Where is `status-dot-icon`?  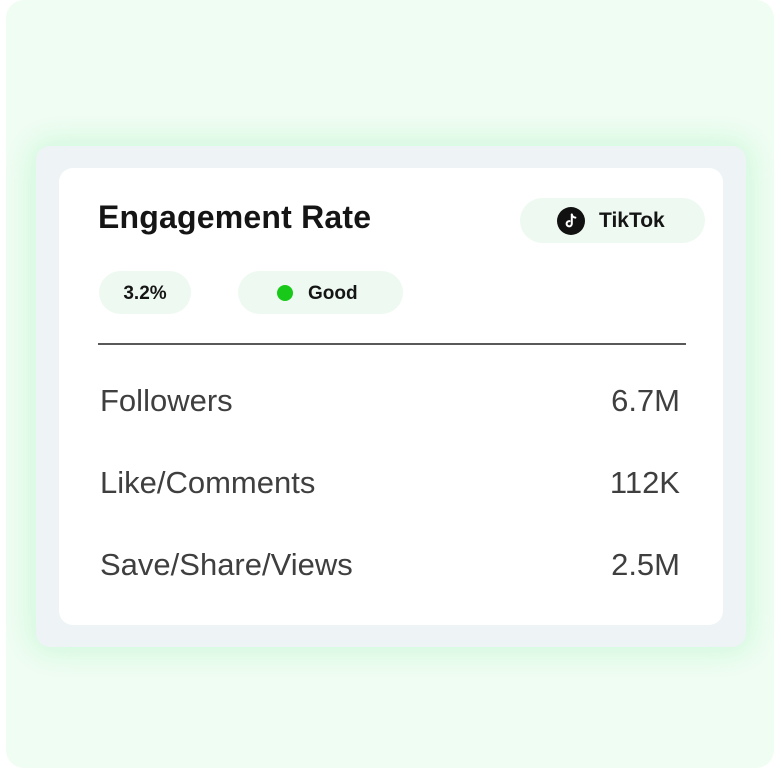
status-dot-icon is located at coordinates (285, 293).